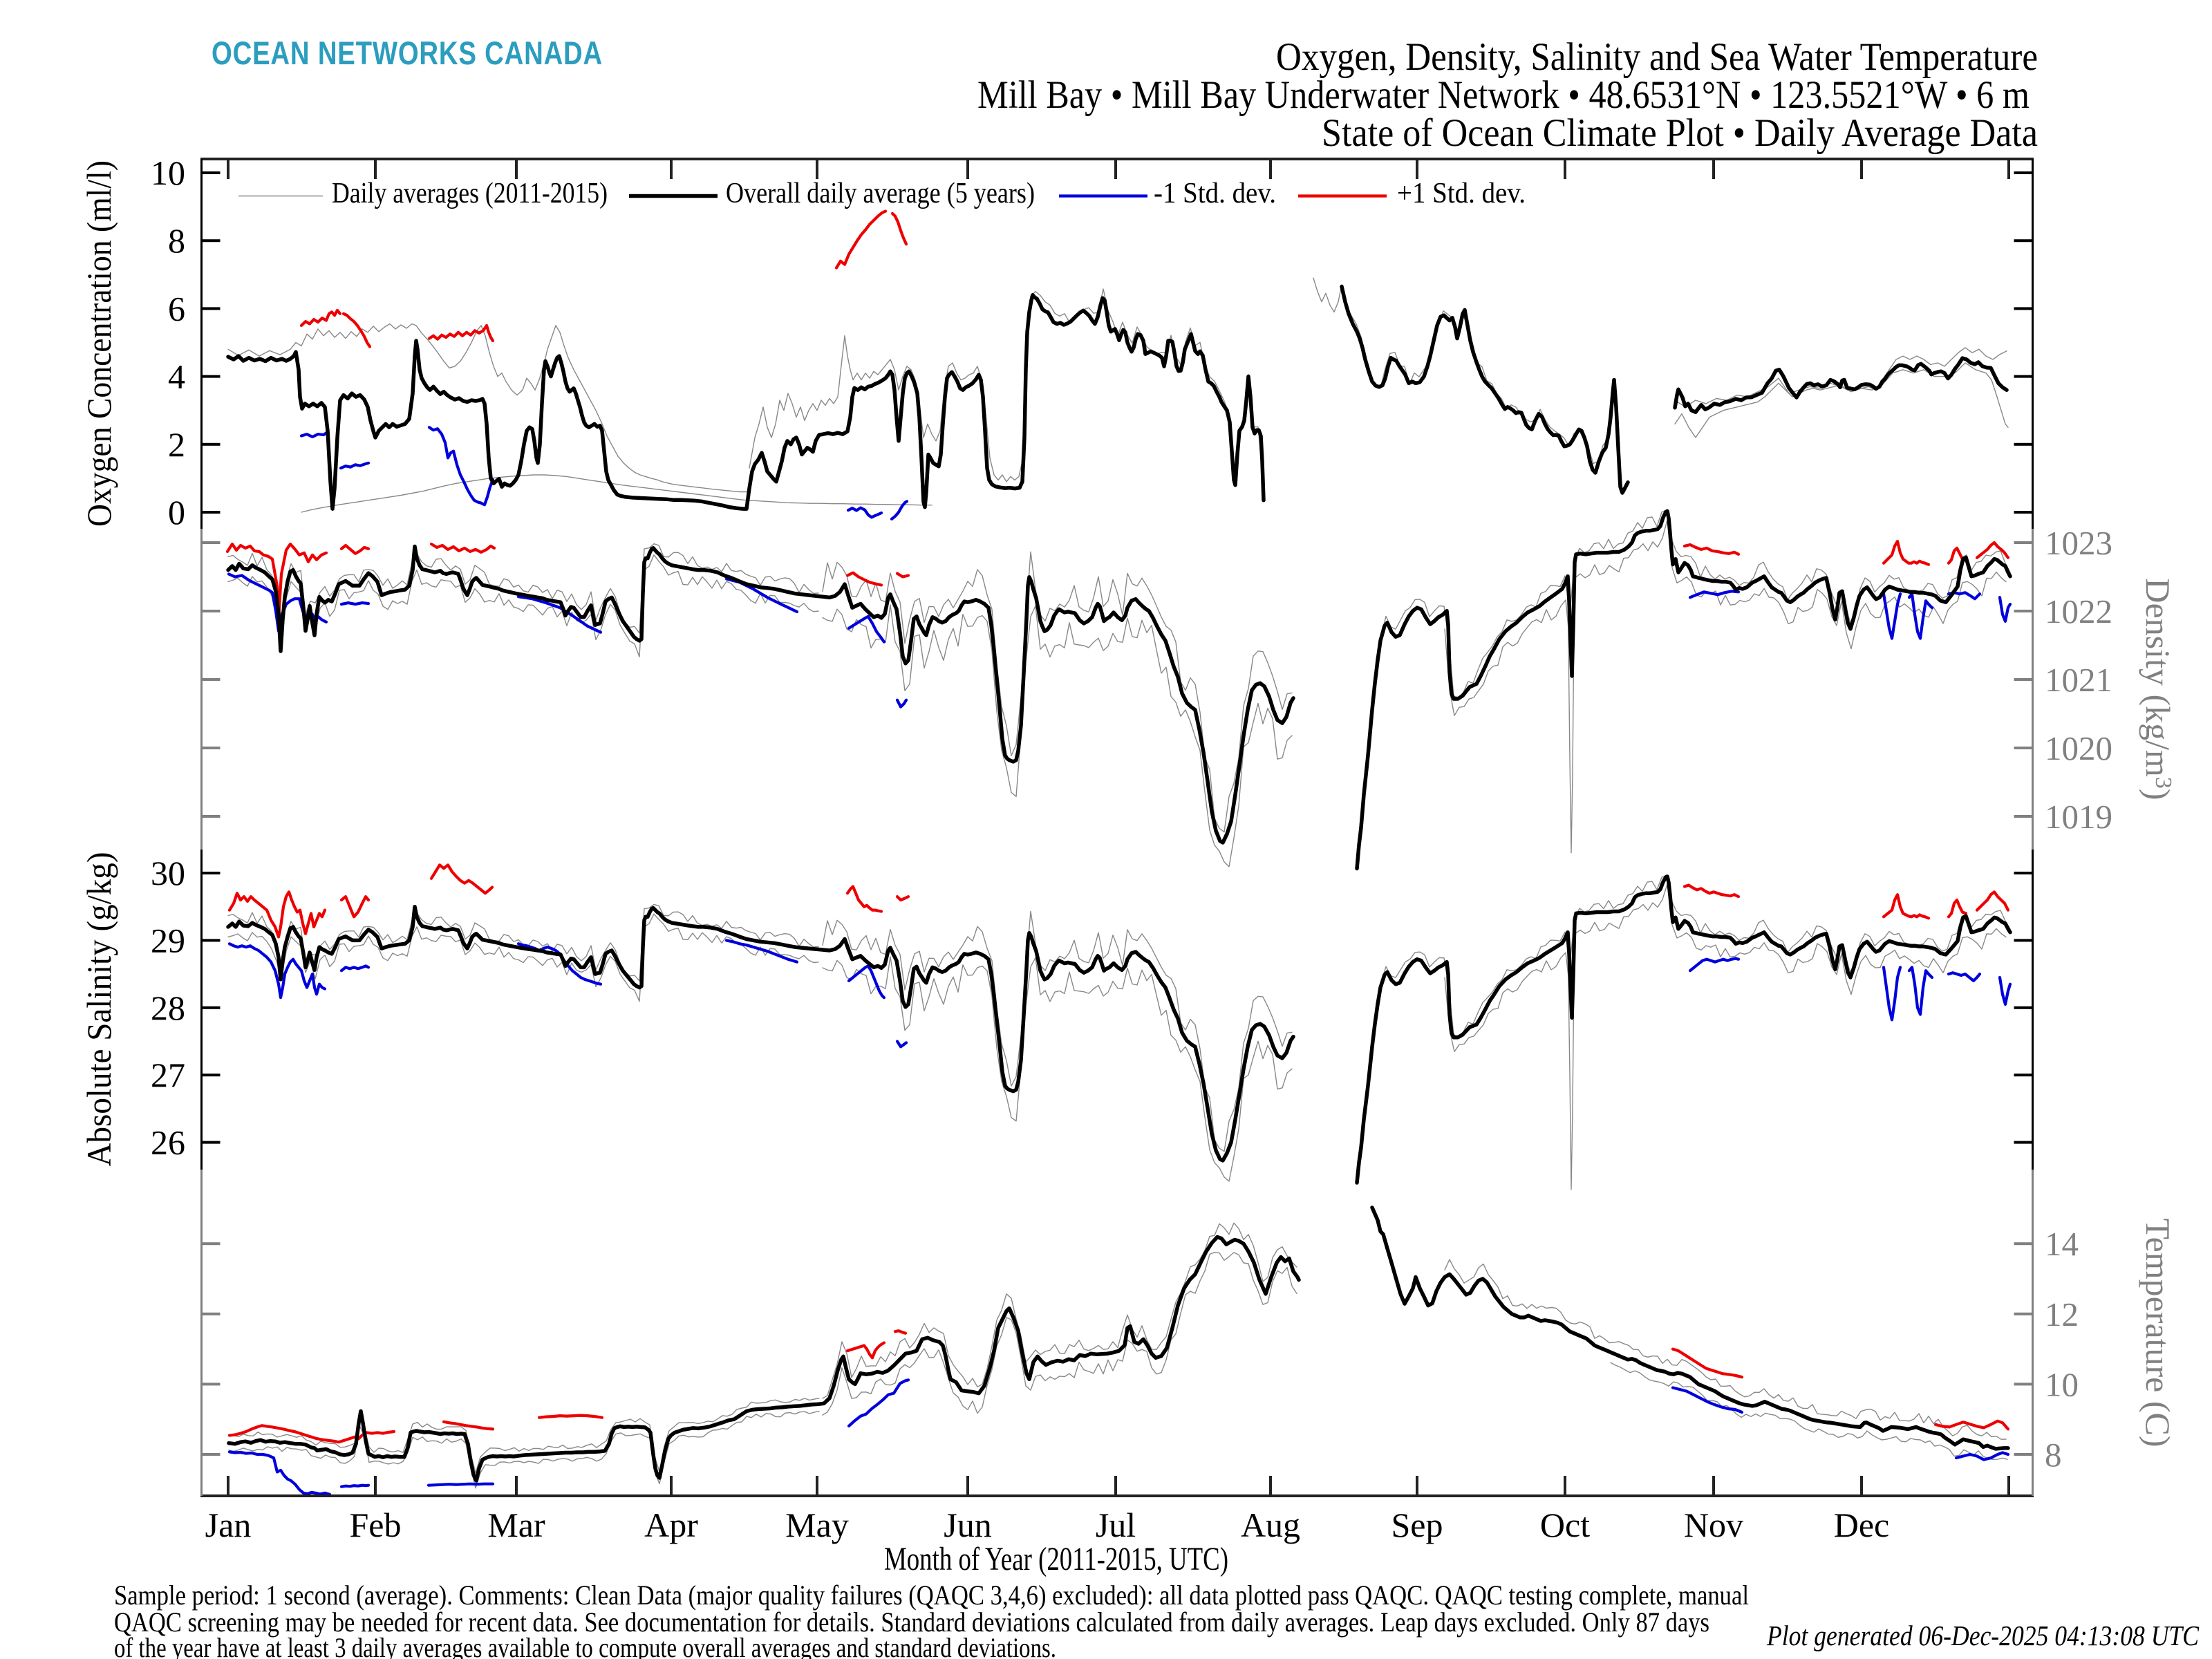 This screenshot has width=2212, height=1659. Describe the element at coordinates (2062, 1244) in the screenshot. I see `svg-text: 14` at that location.